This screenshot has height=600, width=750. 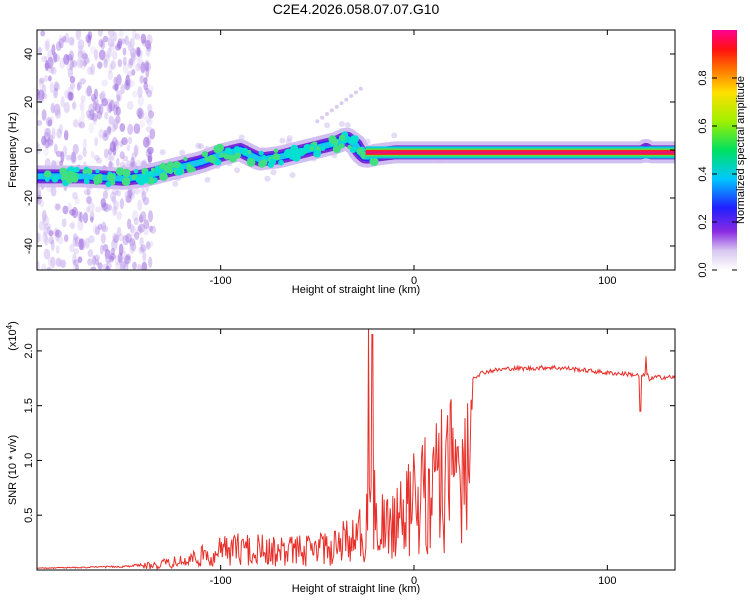 What do you see at coordinates (724, 150) in the screenshot?
I see `colorbar-gradient` at bounding box center [724, 150].